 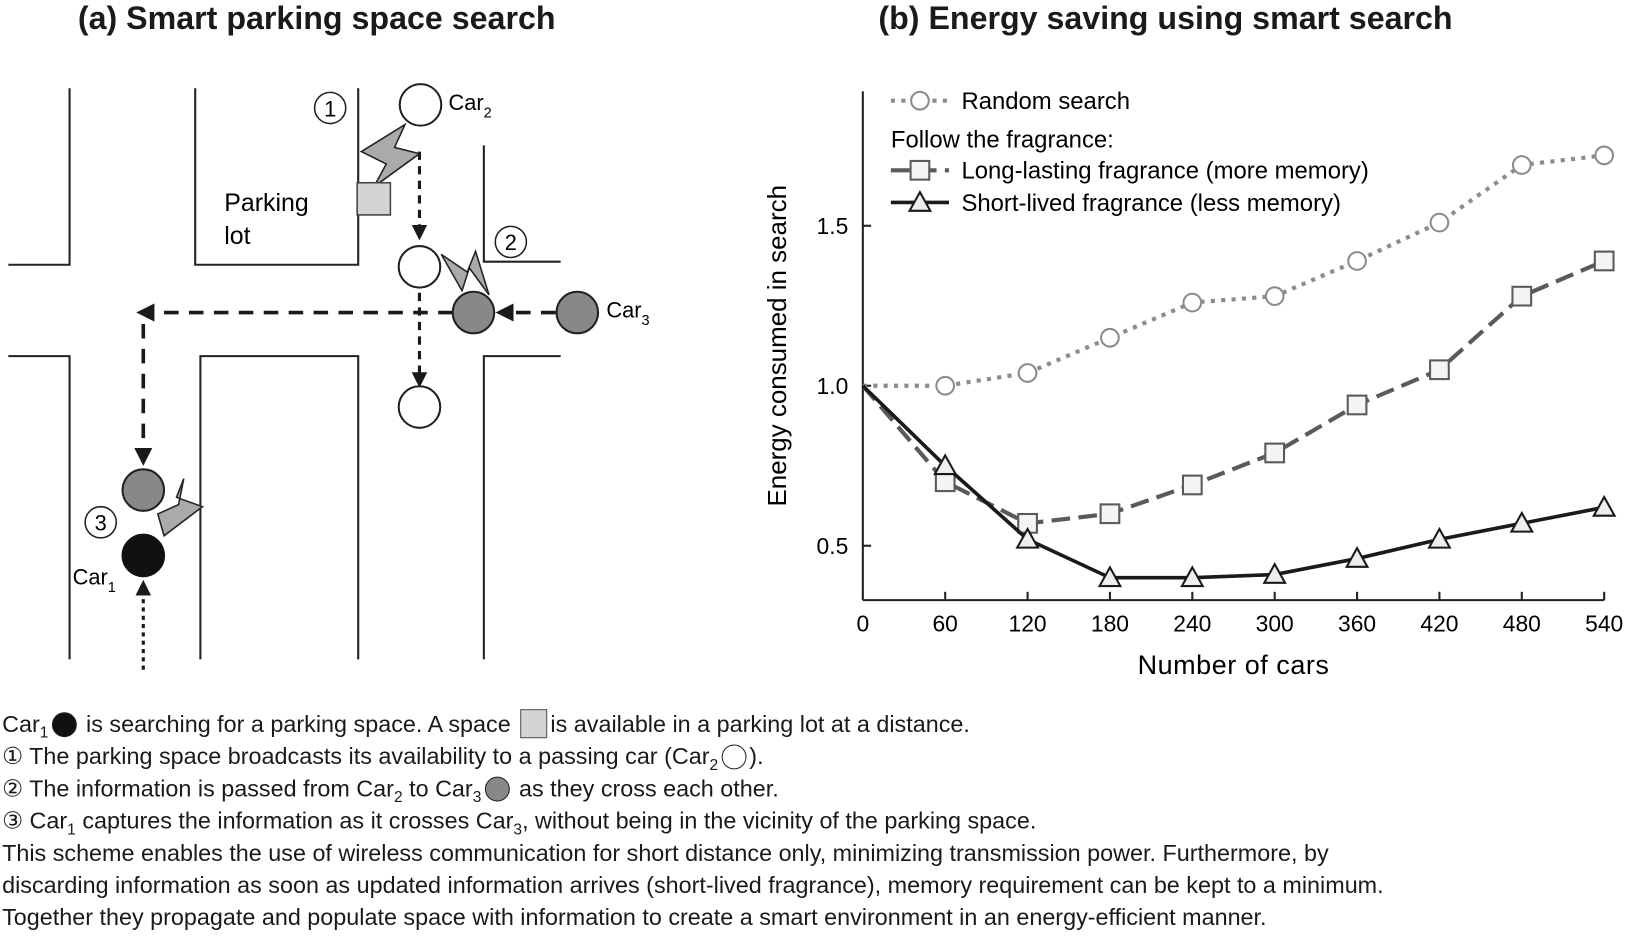 What do you see at coordinates (1275, 623) in the screenshot?
I see `x-tick-label: 300` at bounding box center [1275, 623].